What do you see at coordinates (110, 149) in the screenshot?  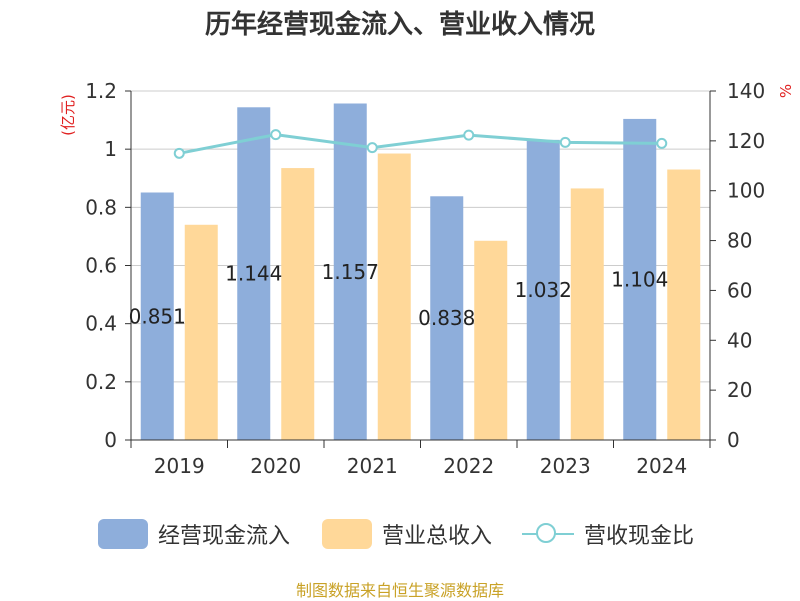 I see `y-left-tick-label: 1` at bounding box center [110, 149].